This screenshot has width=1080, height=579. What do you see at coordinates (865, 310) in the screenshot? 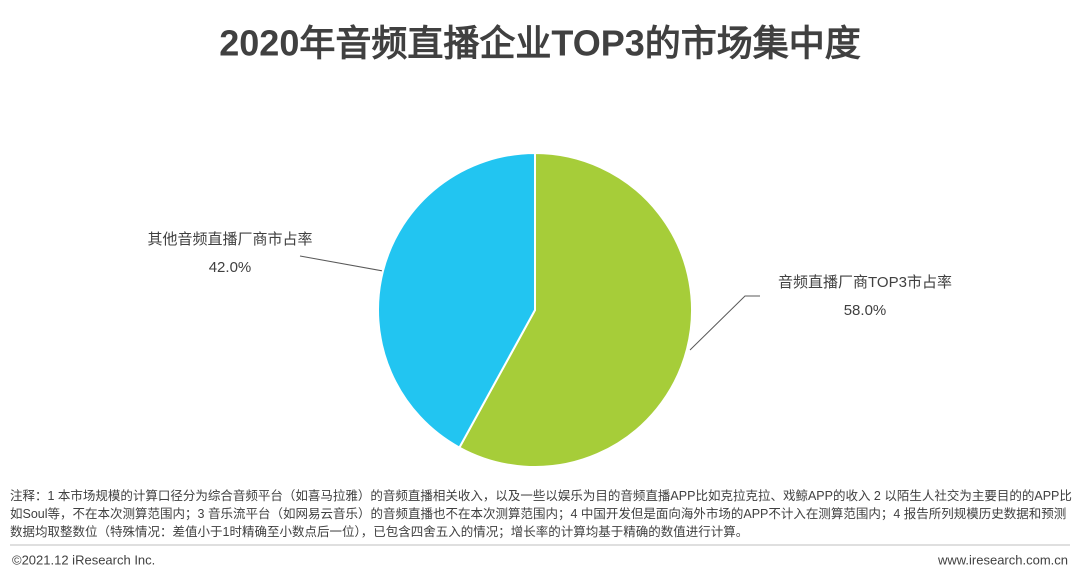
I see `value-label: 58.0%` at bounding box center [865, 310].